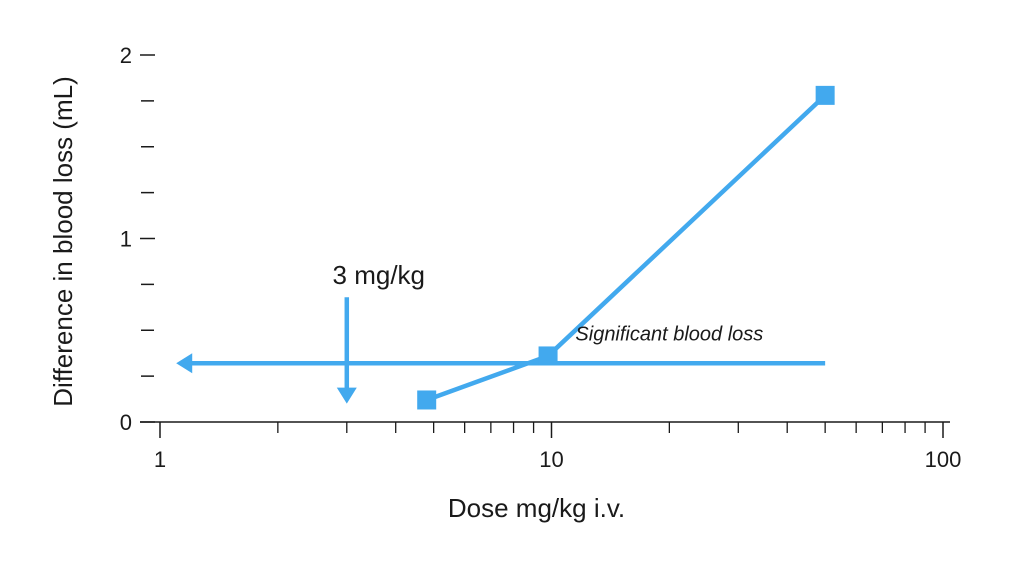  Describe the element at coordinates (551, 459) in the screenshot. I see `x-tick-label: 10` at that location.